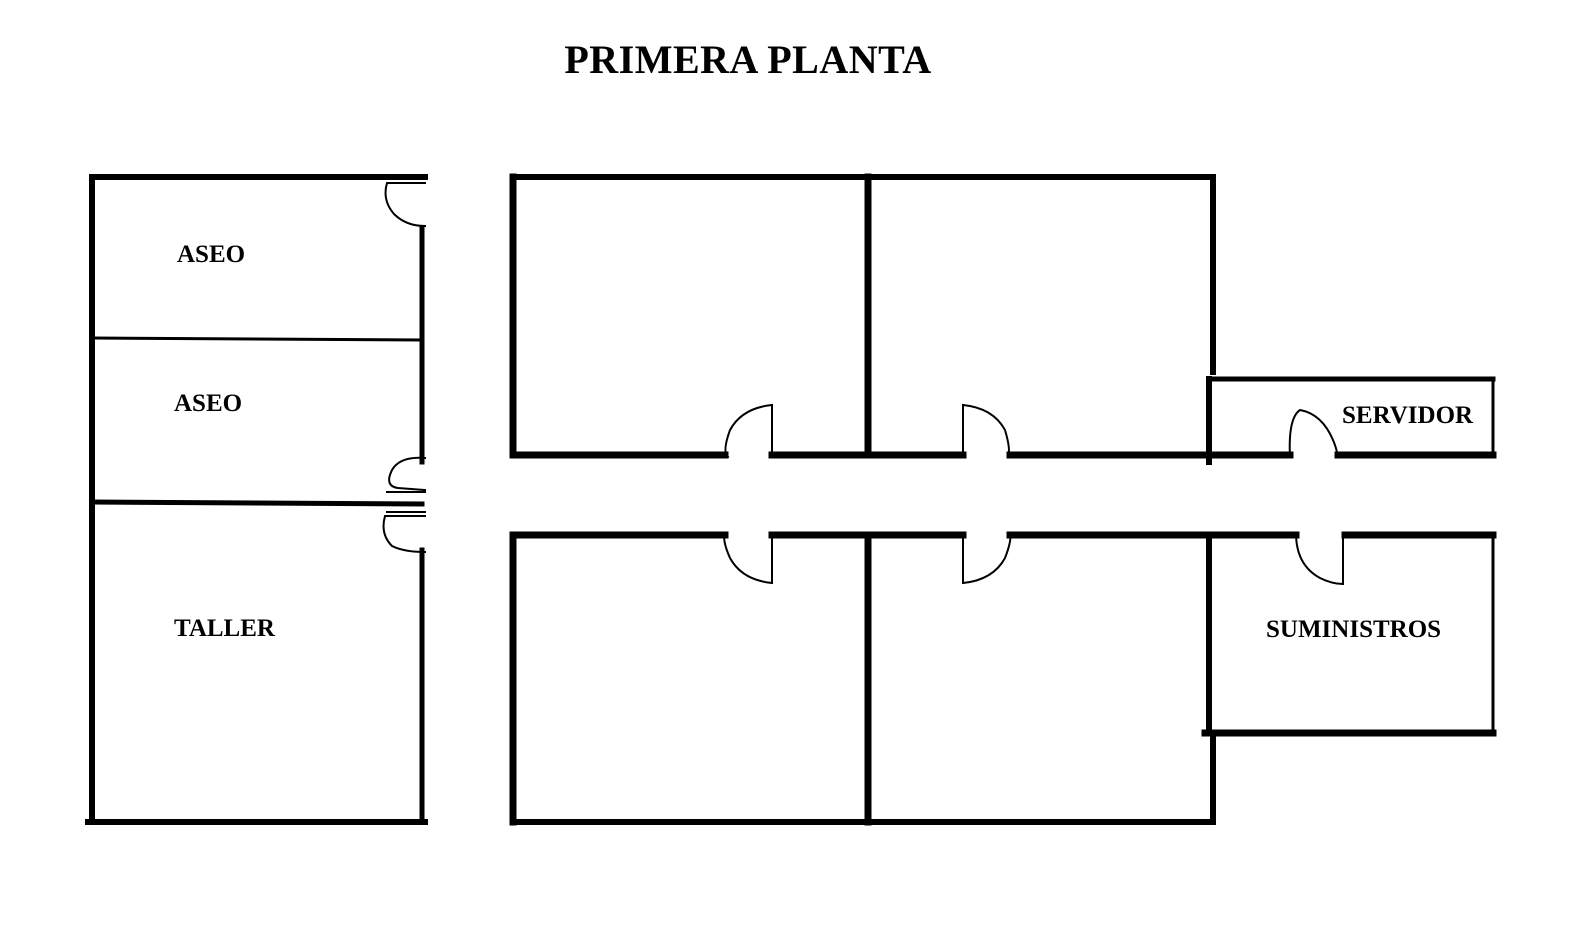 This screenshot has width=1572, height=936. I want to click on corridor-horizontal-walls, so click(1003, 495).